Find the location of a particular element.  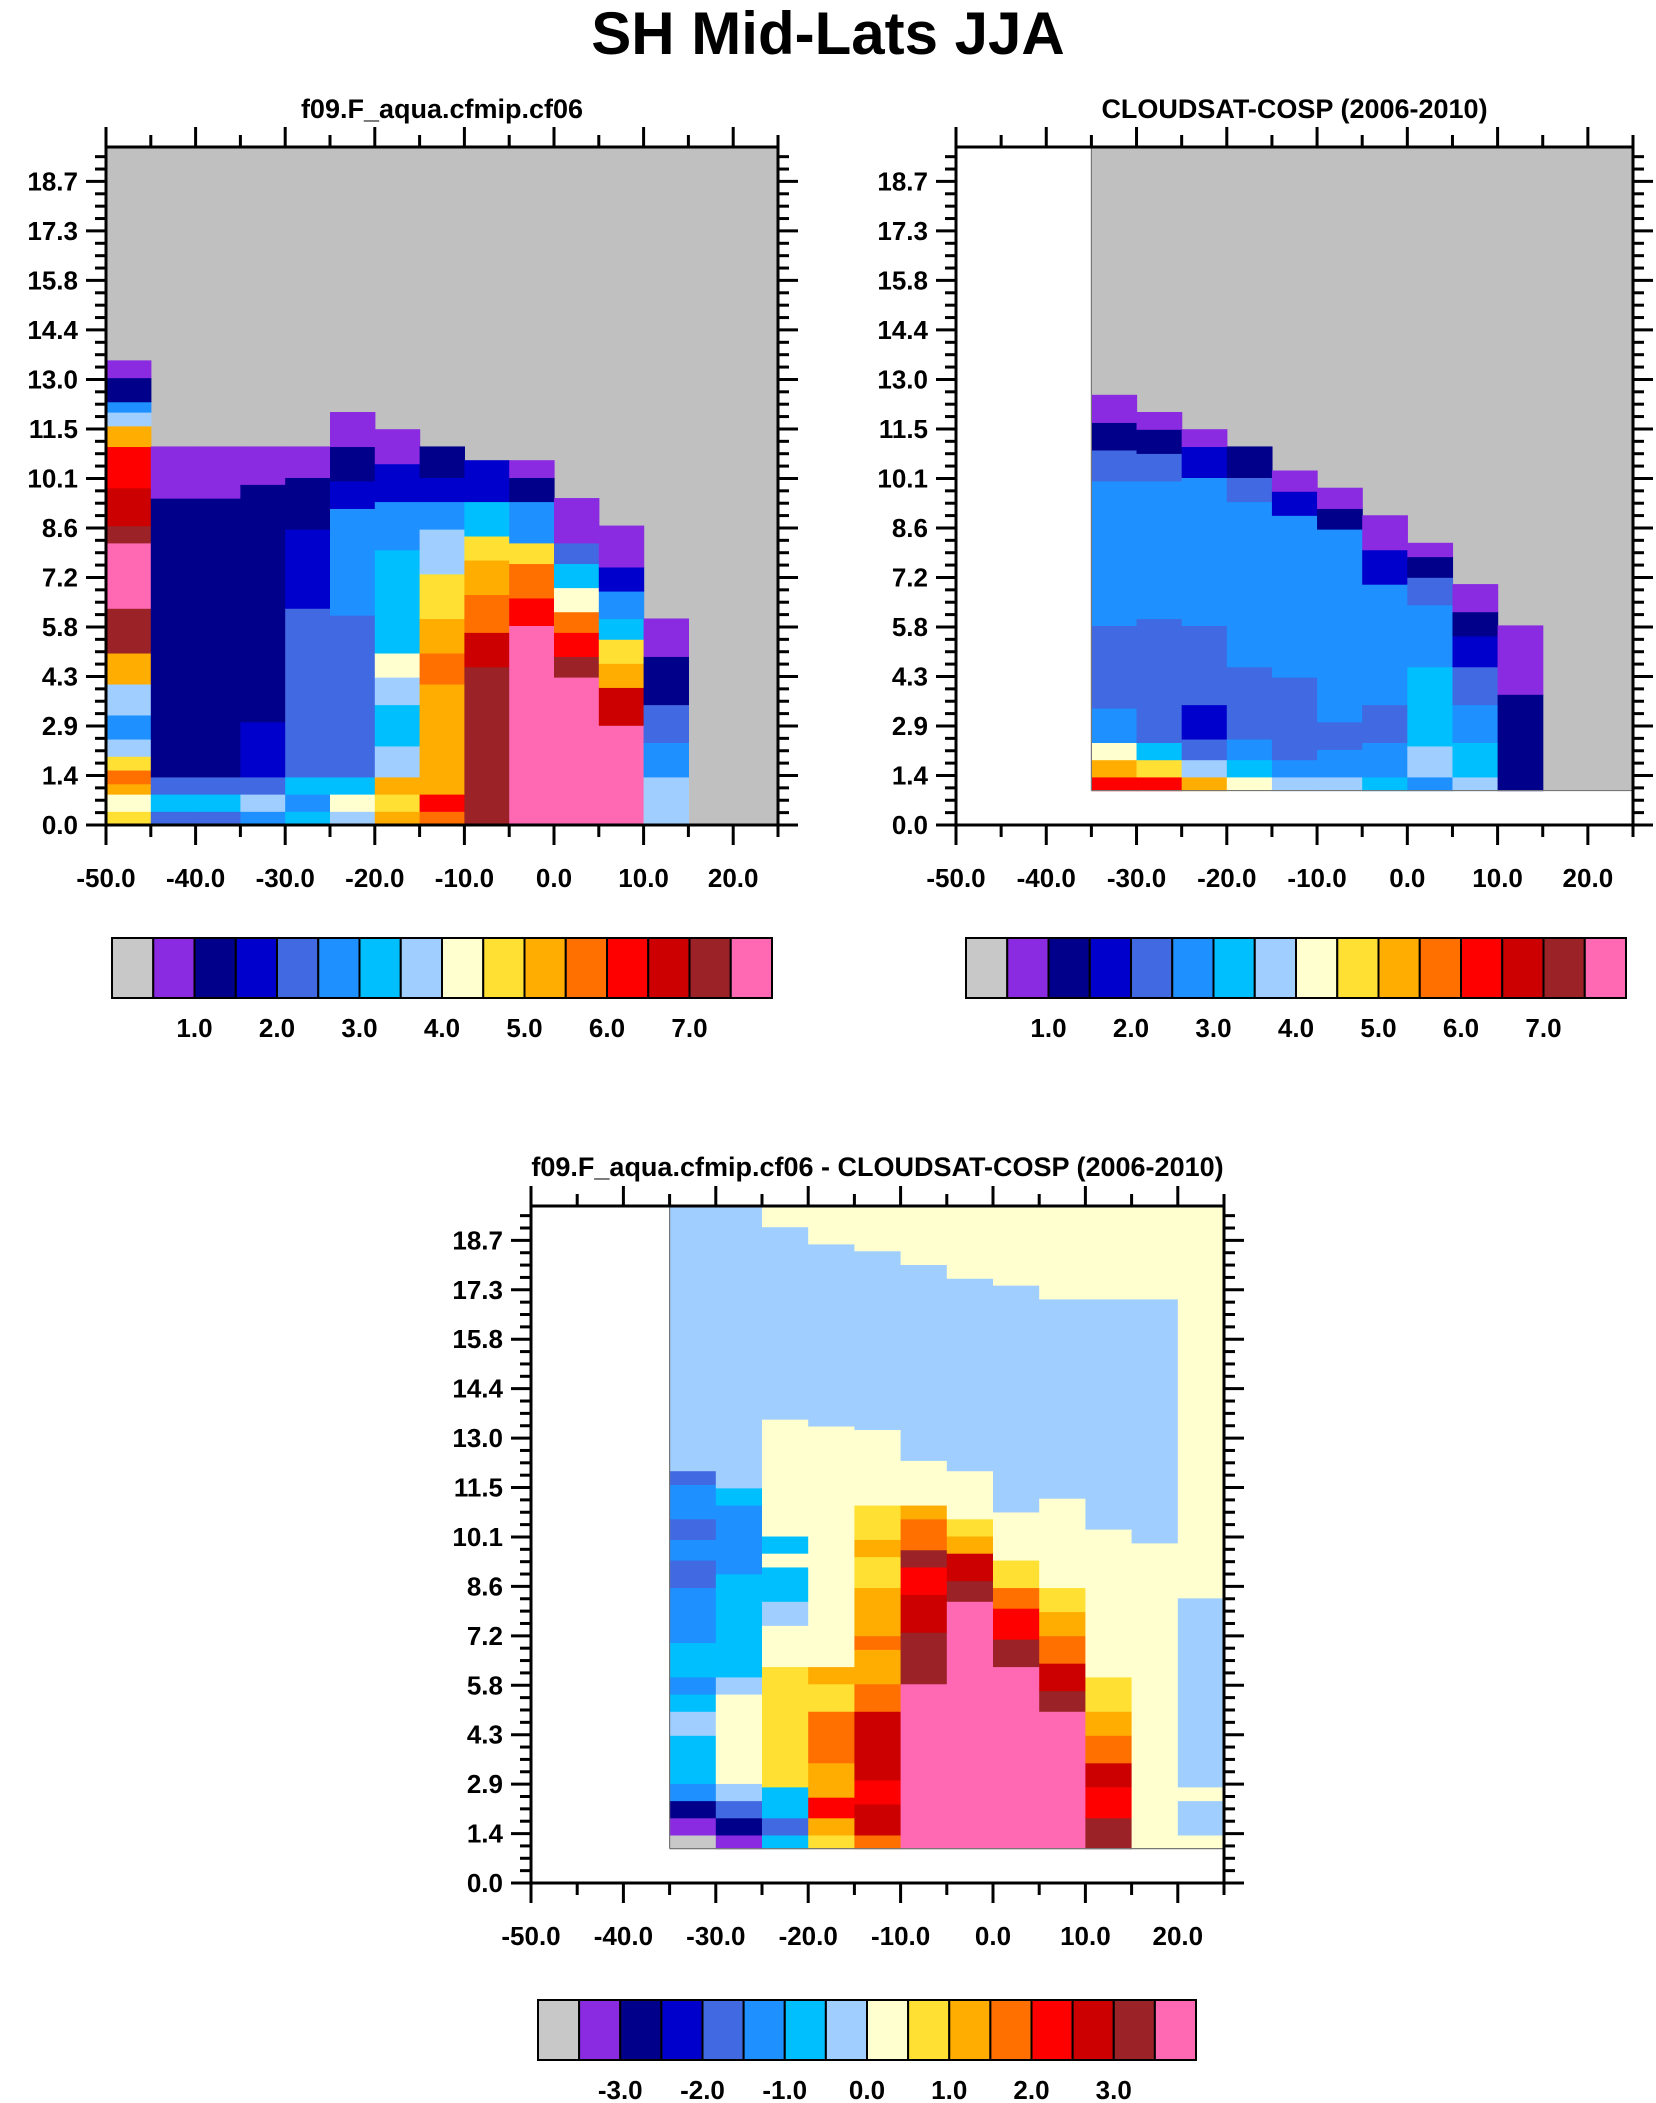

x-tick-label: -10.0 is located at coordinates (900, 1936).